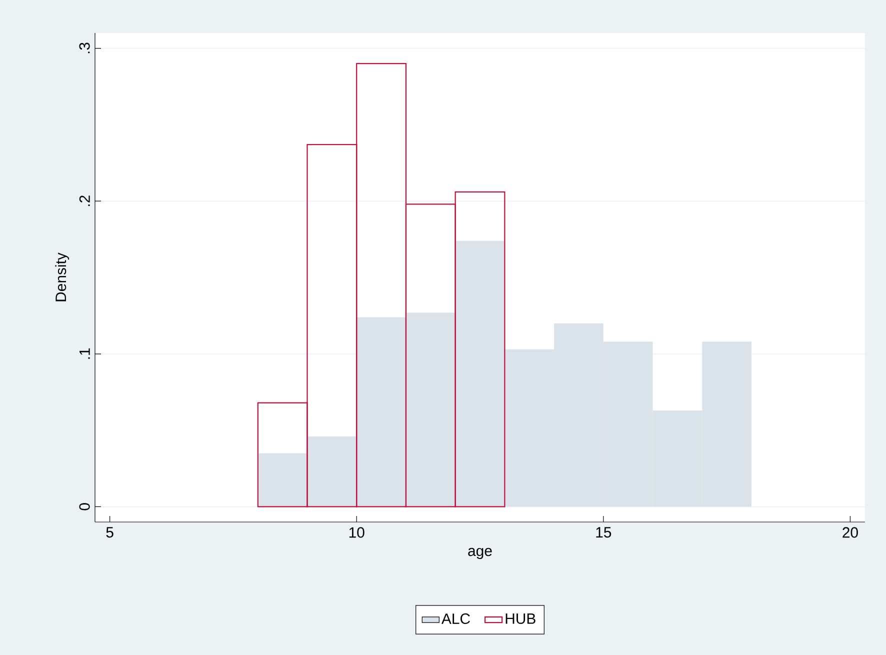  What do you see at coordinates (521, 619) in the screenshot?
I see `legend-label: HUB` at bounding box center [521, 619].